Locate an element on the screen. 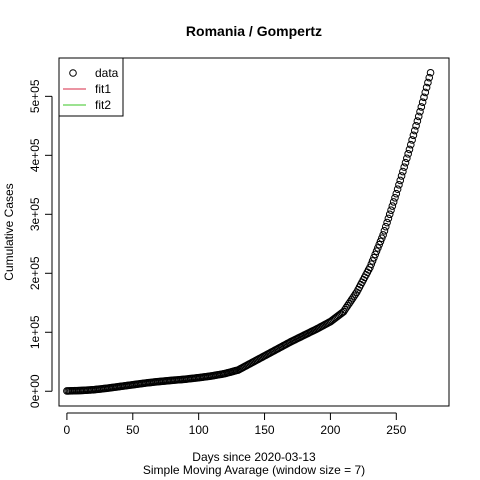 This screenshot has width=480, height=480. x-tick-label: 200 is located at coordinates (330, 430).